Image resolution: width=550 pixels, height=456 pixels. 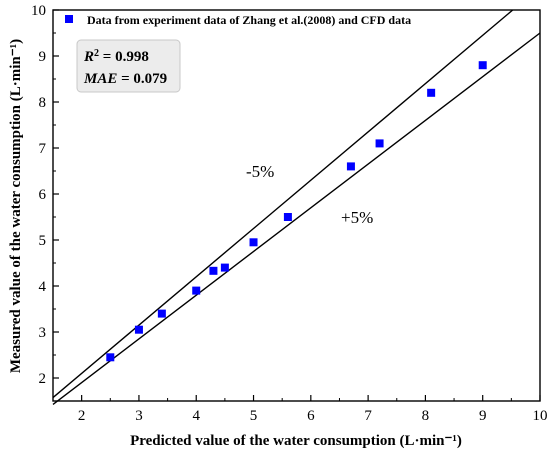 I want to click on stats-box-background, so click(x=128, y=66).